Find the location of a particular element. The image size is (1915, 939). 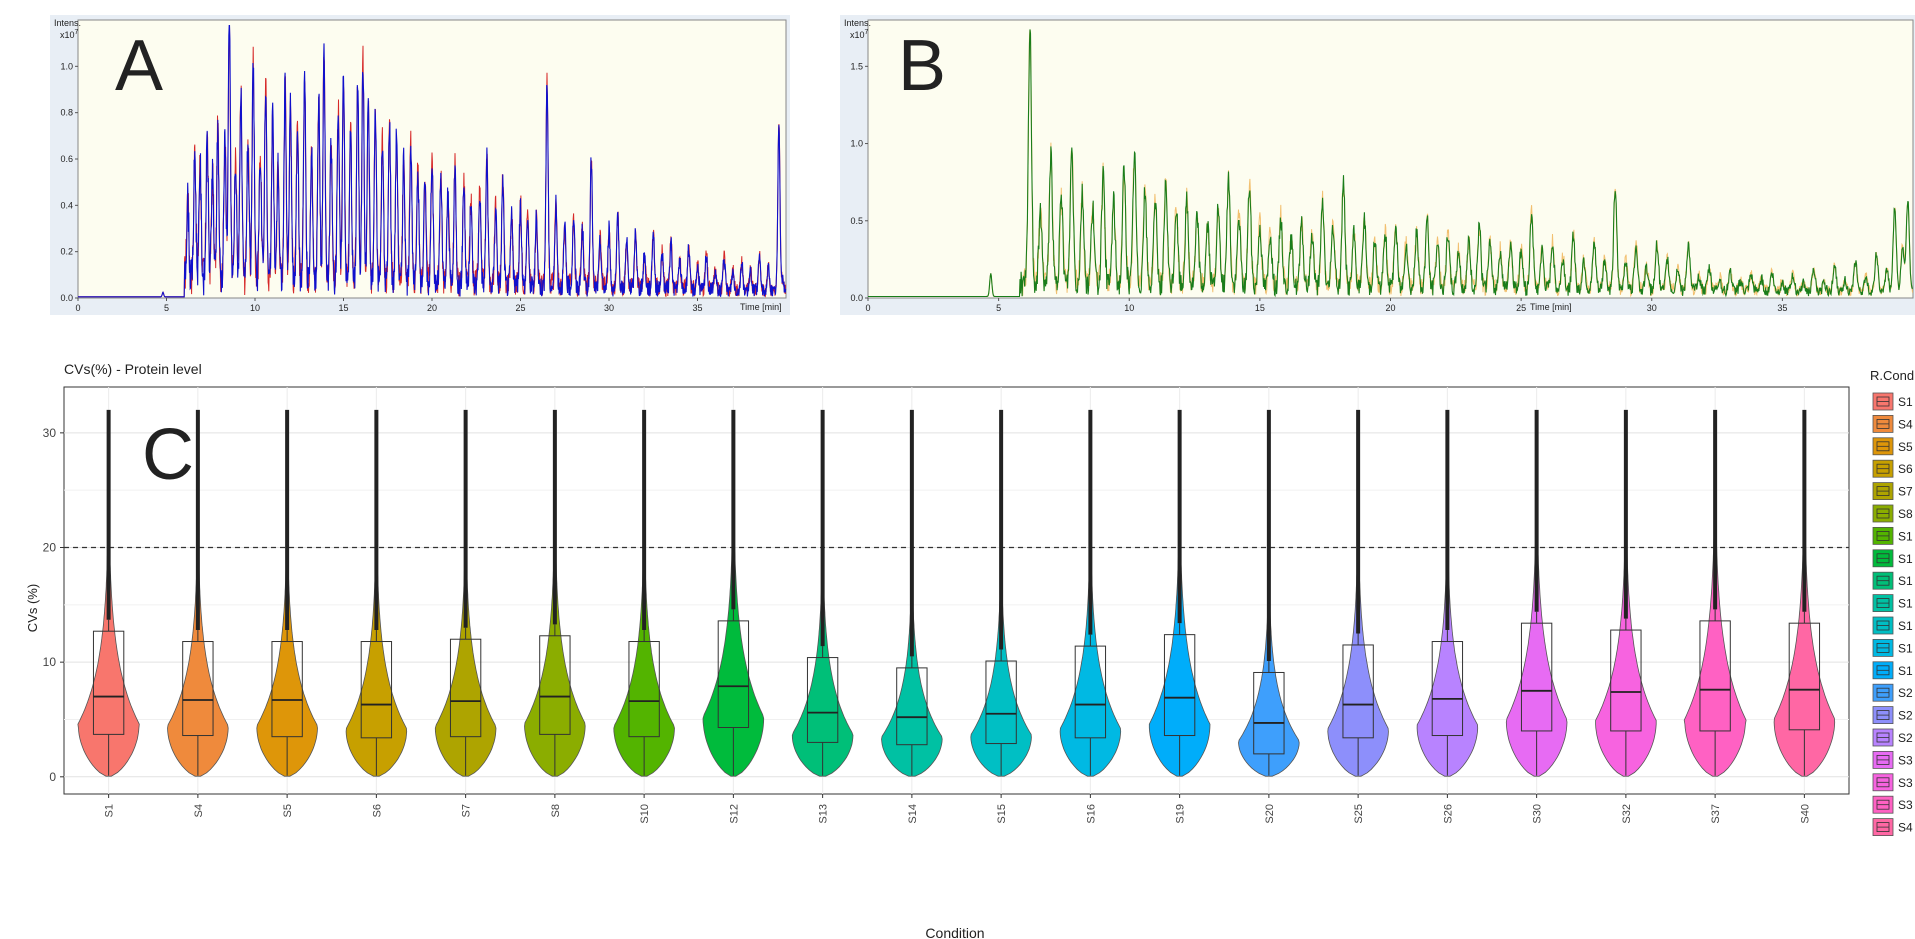

x-tick-label: S7 is located at coordinates (467, 810).